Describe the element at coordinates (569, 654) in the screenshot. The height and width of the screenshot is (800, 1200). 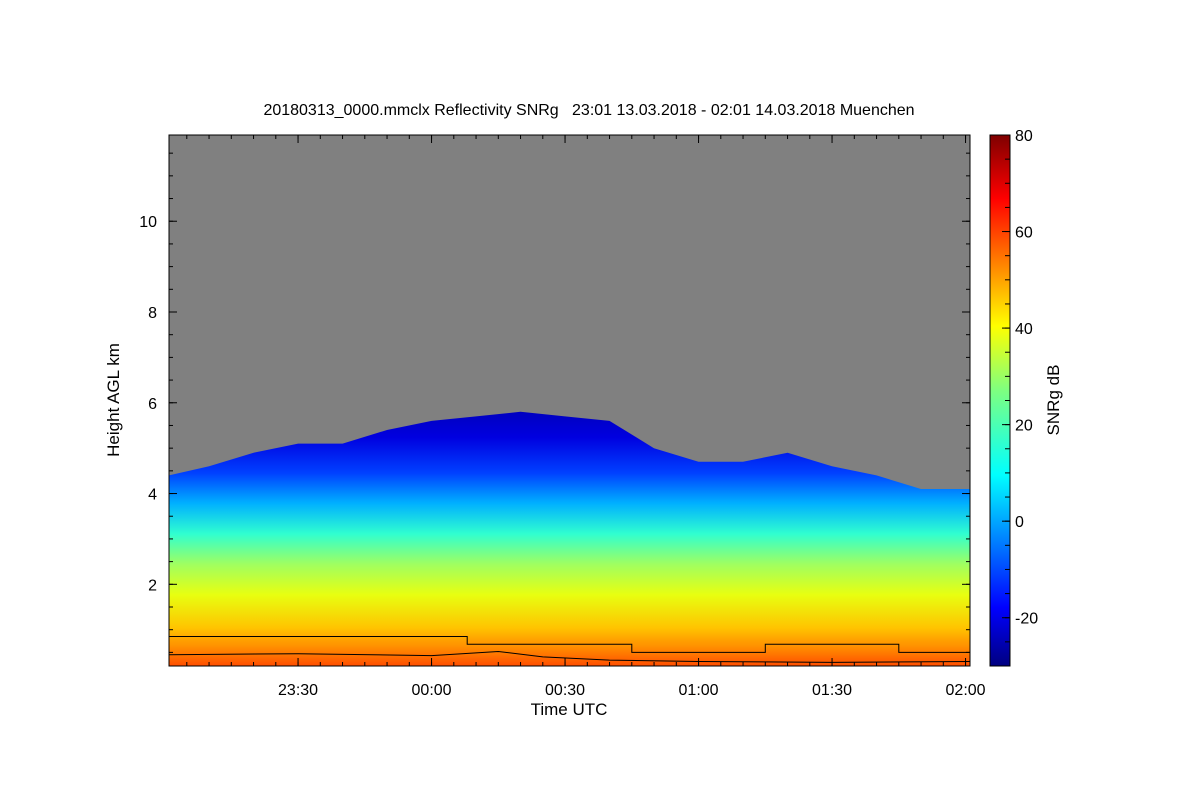
I see `near-surface-echo` at that location.